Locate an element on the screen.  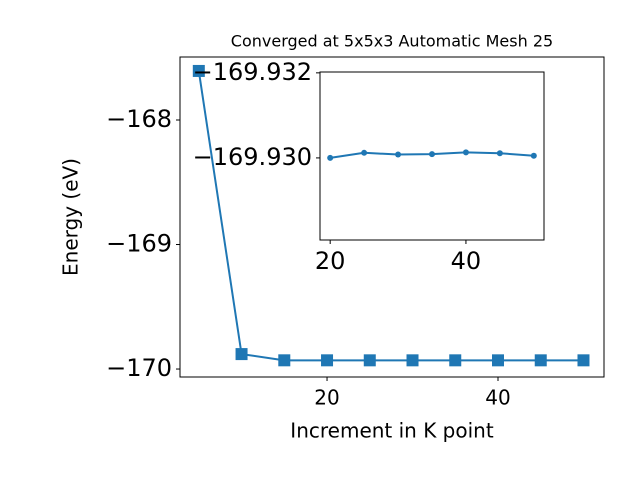
y-tick-label: −170 is located at coordinates (139, 368).